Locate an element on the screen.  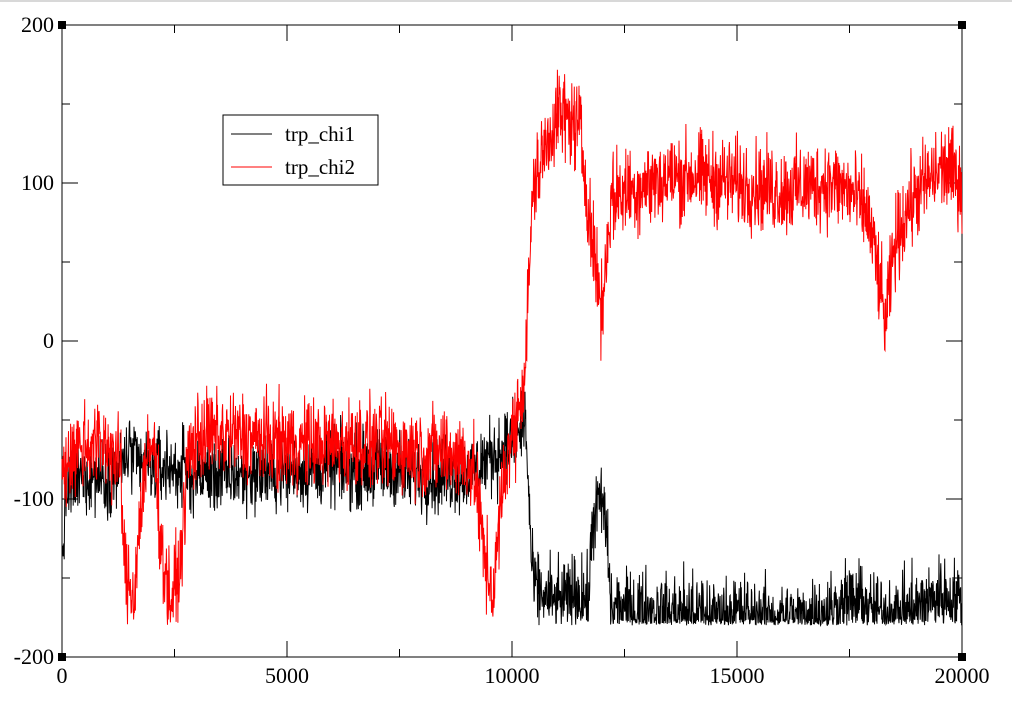
x-tick-label: 10000 is located at coordinates (512, 675).